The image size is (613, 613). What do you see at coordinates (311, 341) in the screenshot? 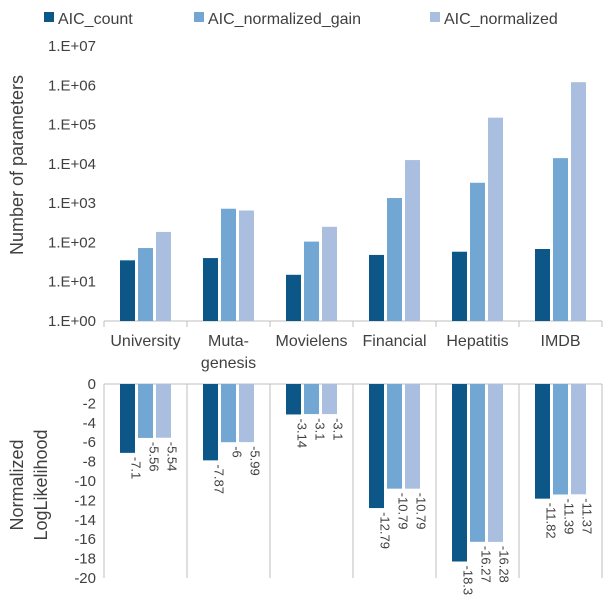
I see `category-label: Movielens` at bounding box center [311, 341].